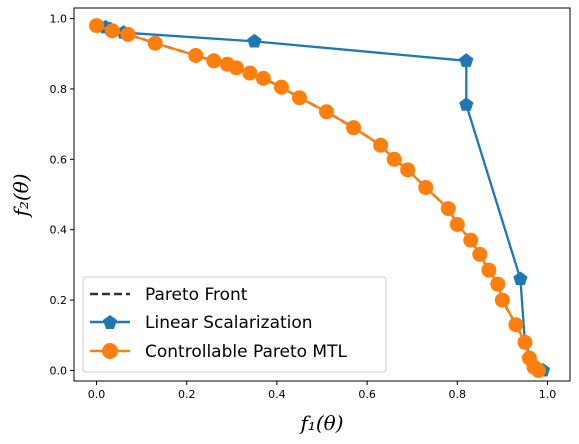 The image size is (579, 444). I want to click on y-tick-label: 0.4, so click(59, 230).